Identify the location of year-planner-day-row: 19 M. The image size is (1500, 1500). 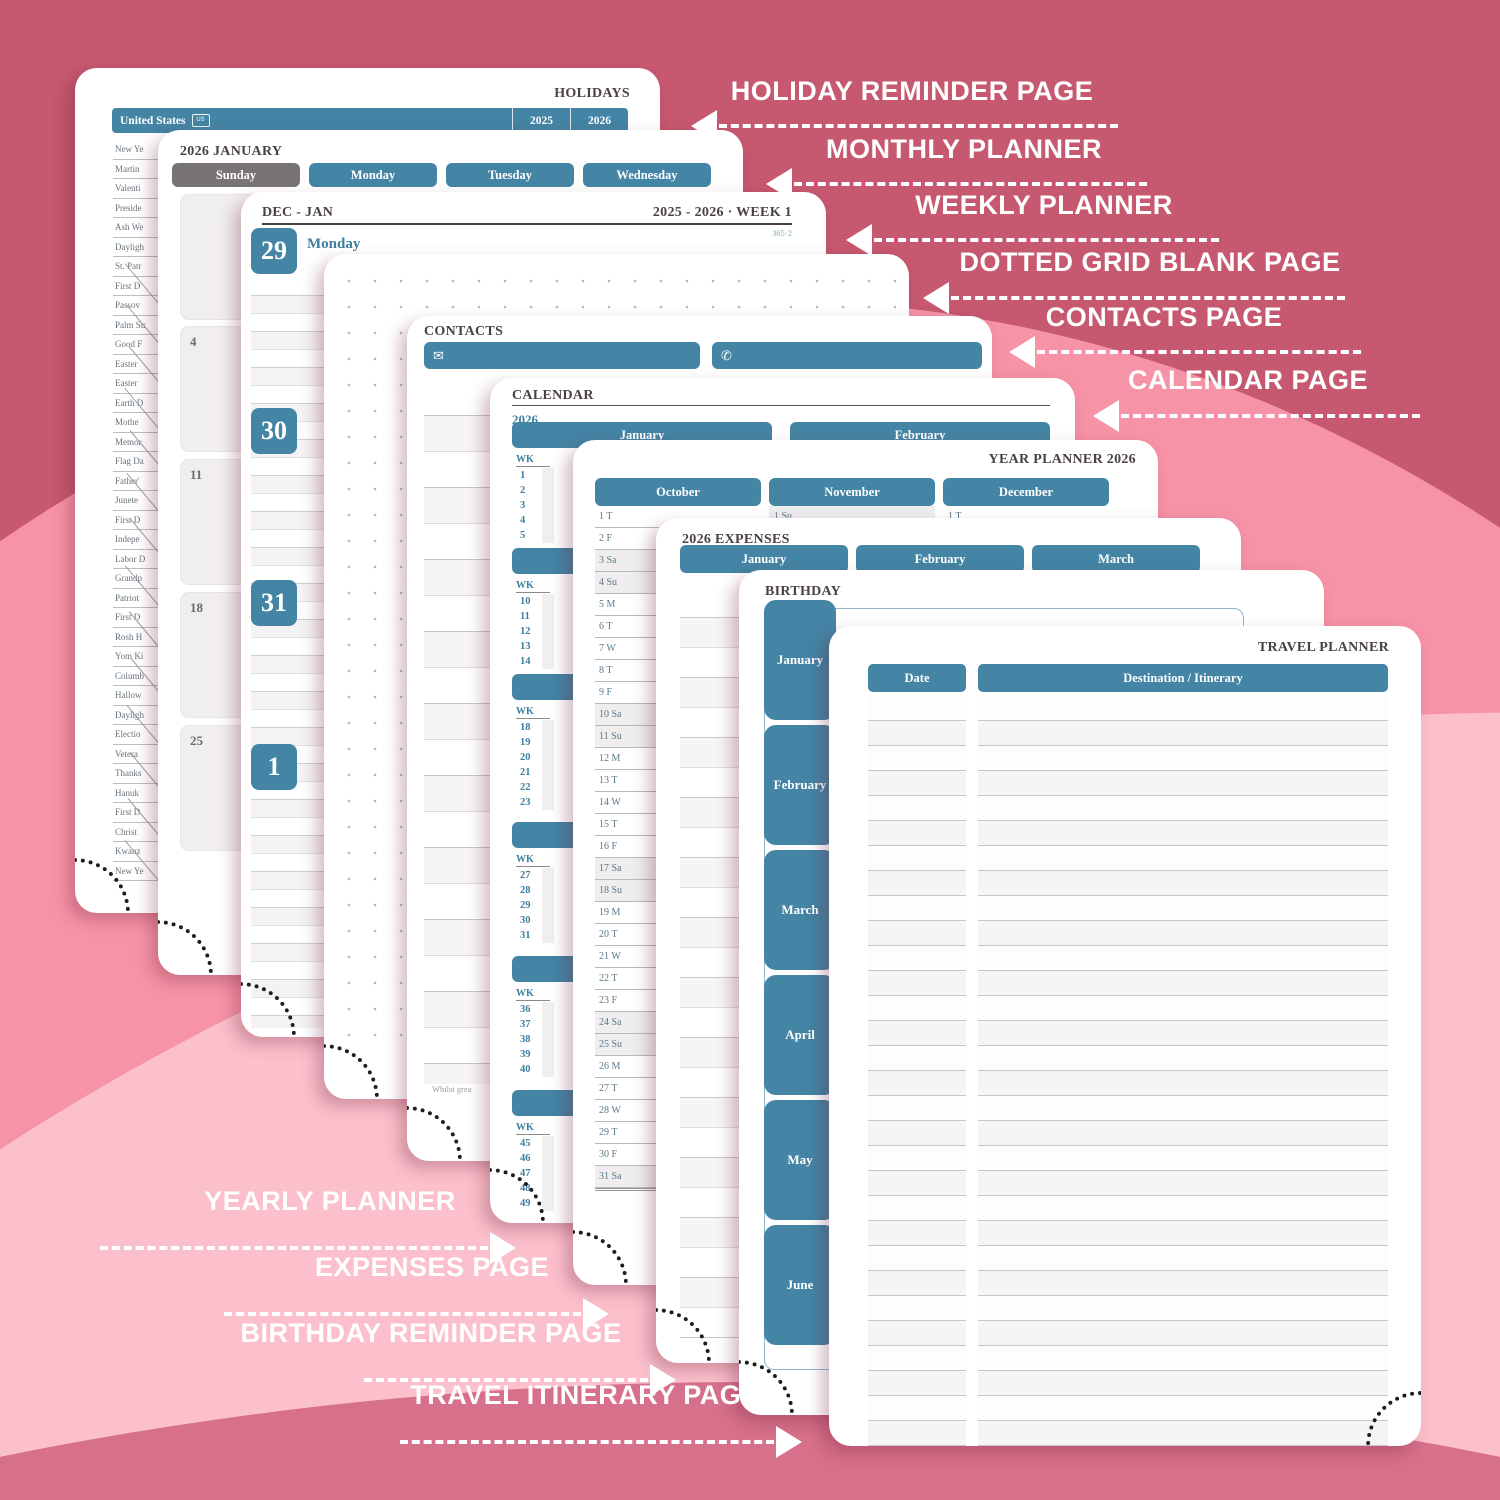
(627, 913).